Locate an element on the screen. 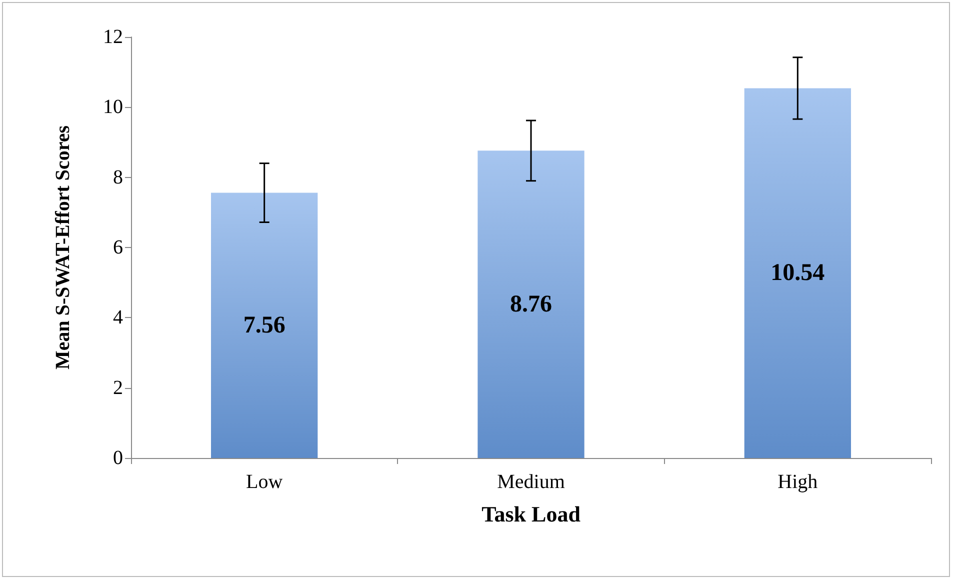  y-tick-label: 4 is located at coordinates (118, 317).